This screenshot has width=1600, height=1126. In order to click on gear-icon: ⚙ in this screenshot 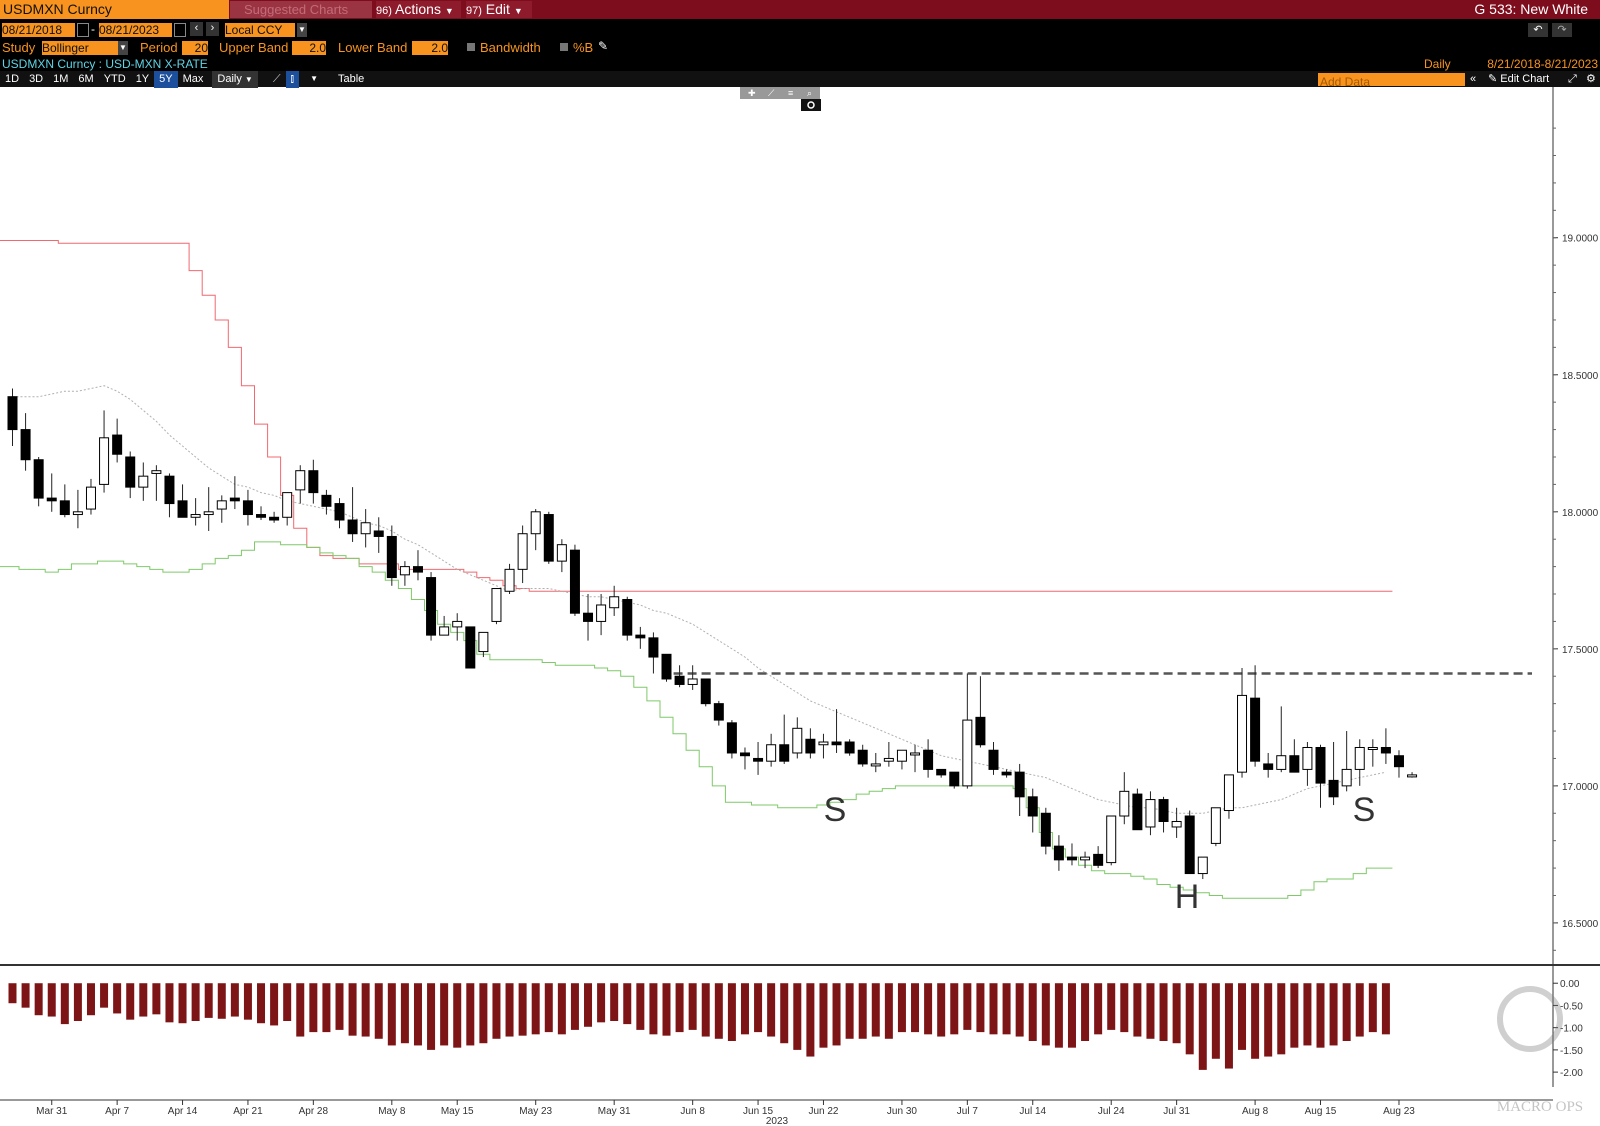, I will do `click(1591, 79)`.